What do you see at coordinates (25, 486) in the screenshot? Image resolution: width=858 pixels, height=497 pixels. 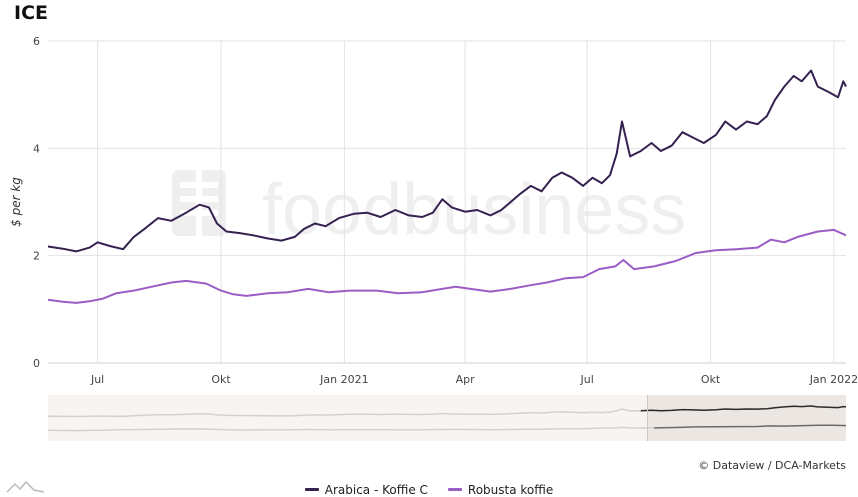 I see `mountain-logo-icon` at bounding box center [25, 486].